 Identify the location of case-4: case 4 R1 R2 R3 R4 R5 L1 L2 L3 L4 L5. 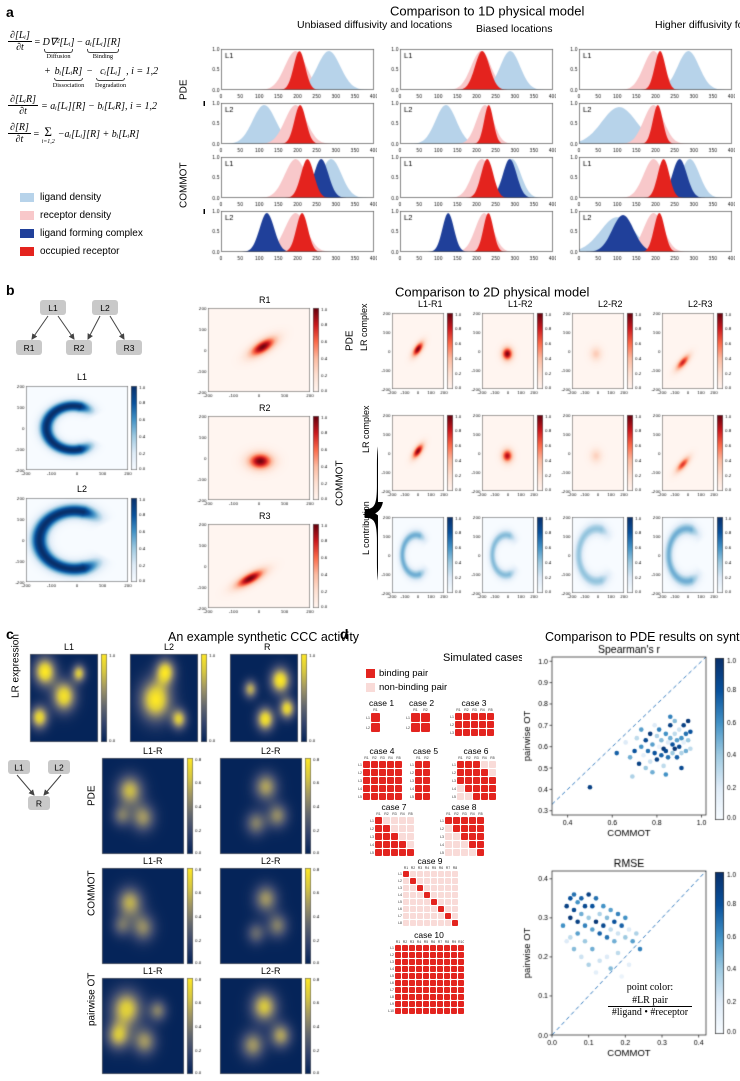
(378, 773).